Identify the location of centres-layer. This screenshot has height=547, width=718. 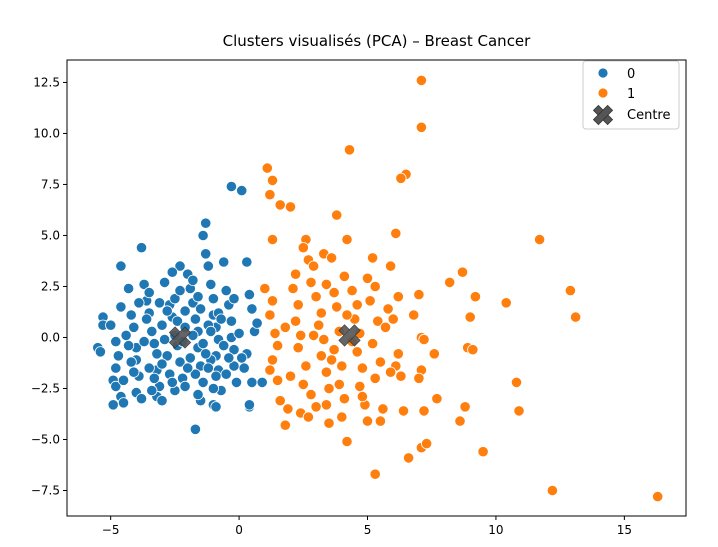
(264, 336).